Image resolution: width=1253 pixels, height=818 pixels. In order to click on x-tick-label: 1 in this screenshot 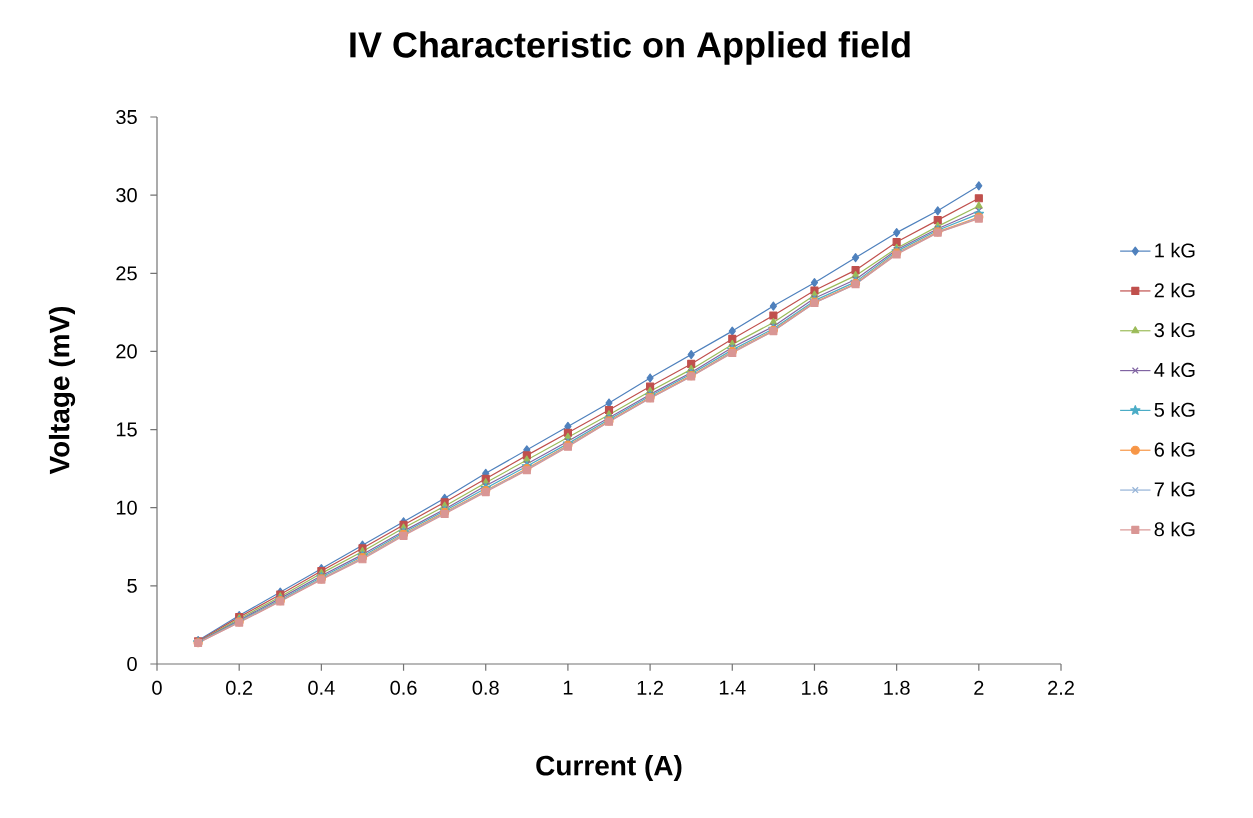, I will do `click(568, 687)`.